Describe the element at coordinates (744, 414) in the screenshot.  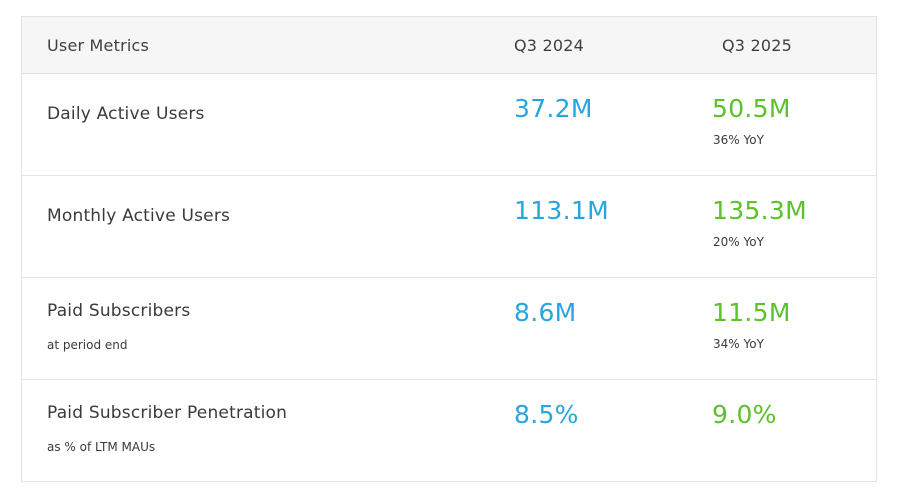
I see `value-q3-2025: 9.0%` at that location.